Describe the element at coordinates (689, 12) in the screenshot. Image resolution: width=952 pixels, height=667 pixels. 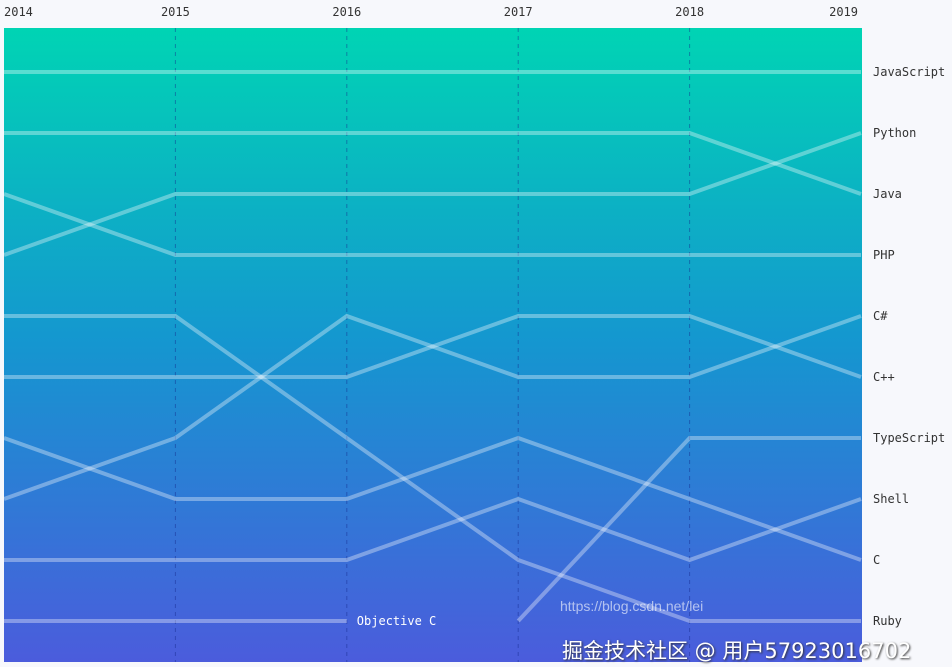
I see `year-tick-label: 2018` at that location.